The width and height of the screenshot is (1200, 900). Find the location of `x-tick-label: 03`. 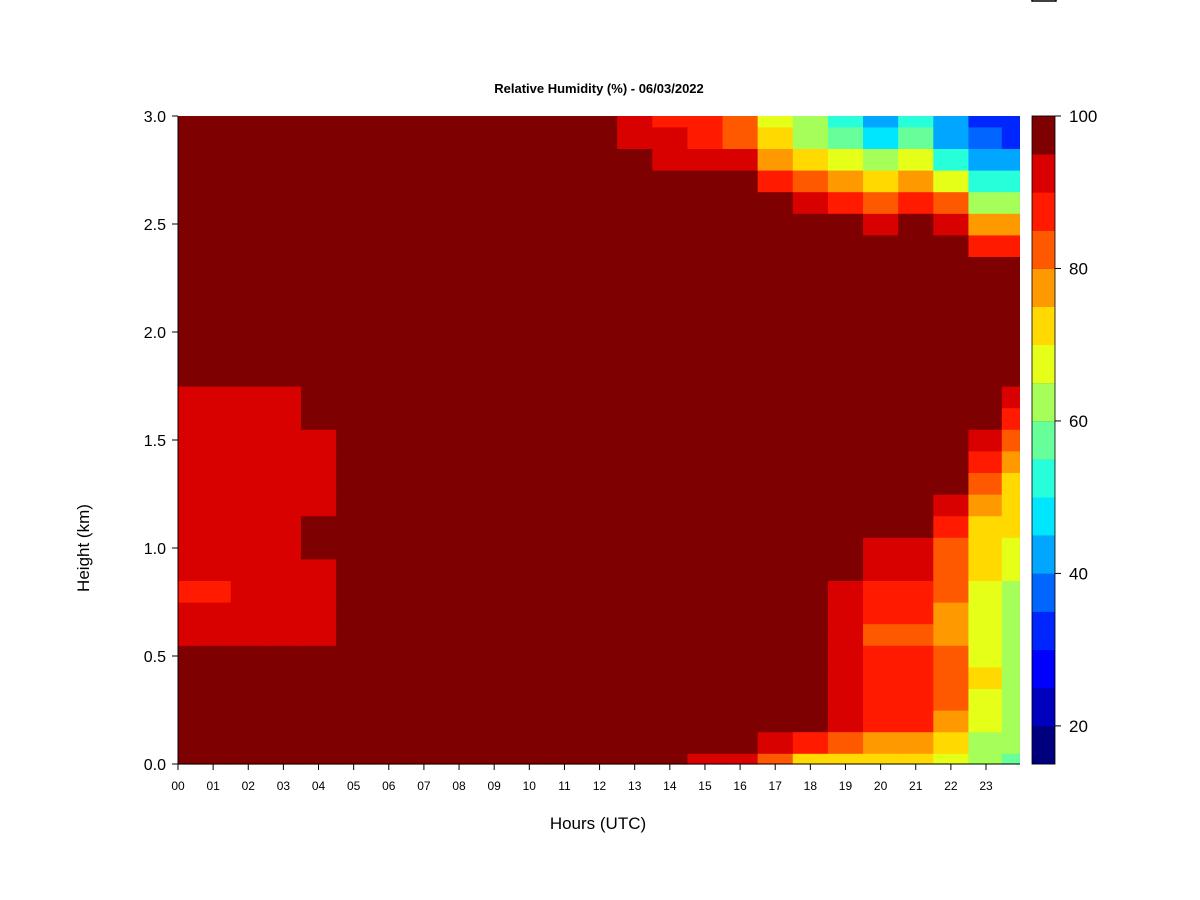

x-tick-label: 03 is located at coordinates (284, 786).